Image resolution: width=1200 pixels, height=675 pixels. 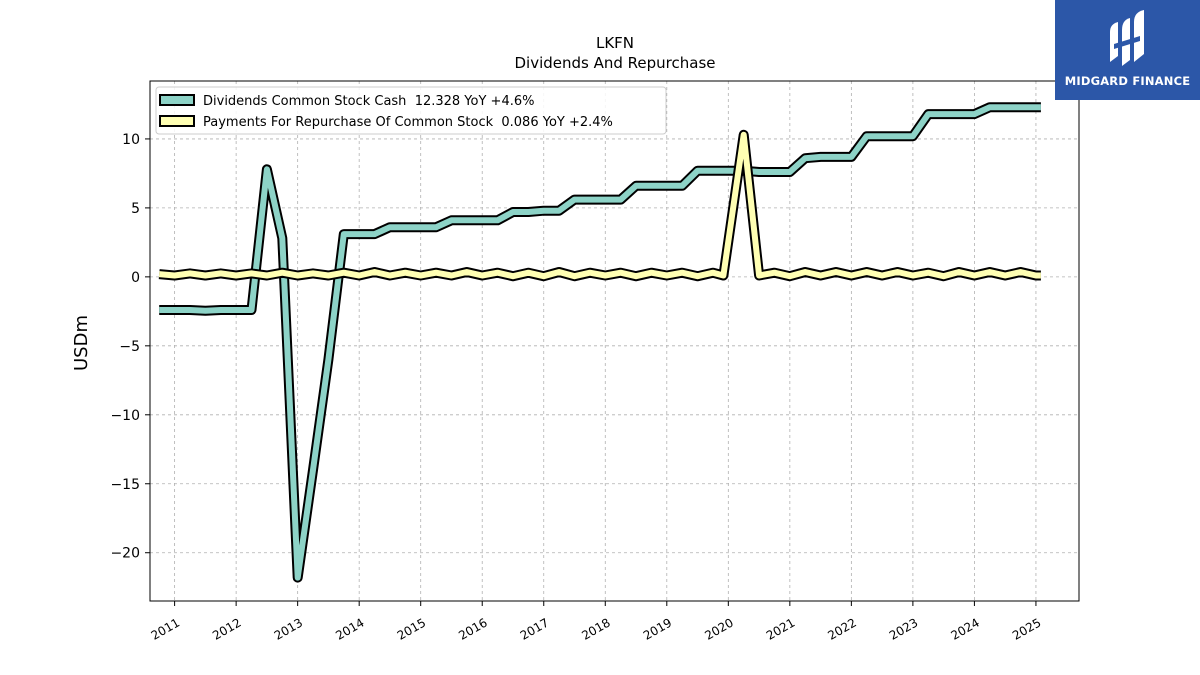 I want to click on x-tick-label: 2014, so click(x=349, y=628).